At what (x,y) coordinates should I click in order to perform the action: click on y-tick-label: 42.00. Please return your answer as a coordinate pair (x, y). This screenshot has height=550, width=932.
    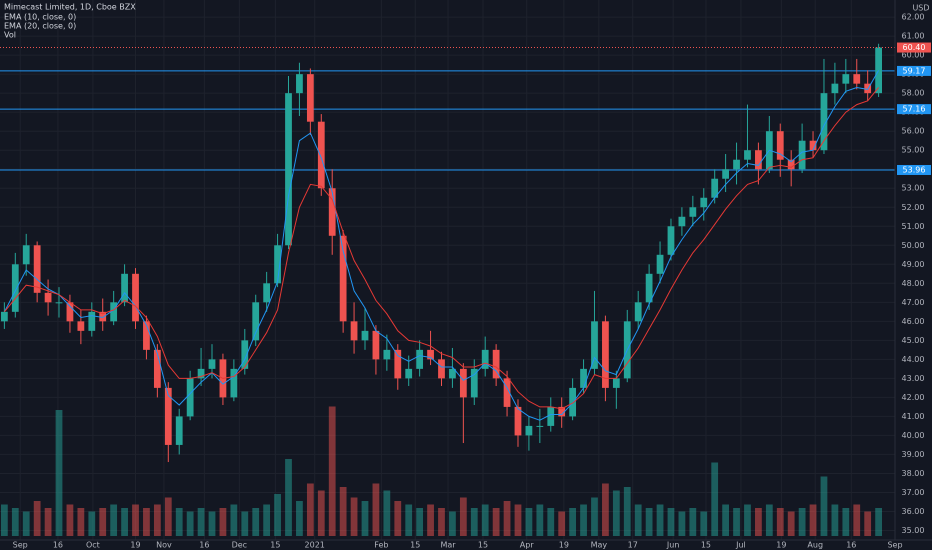
    Looking at the image, I should click on (913, 397).